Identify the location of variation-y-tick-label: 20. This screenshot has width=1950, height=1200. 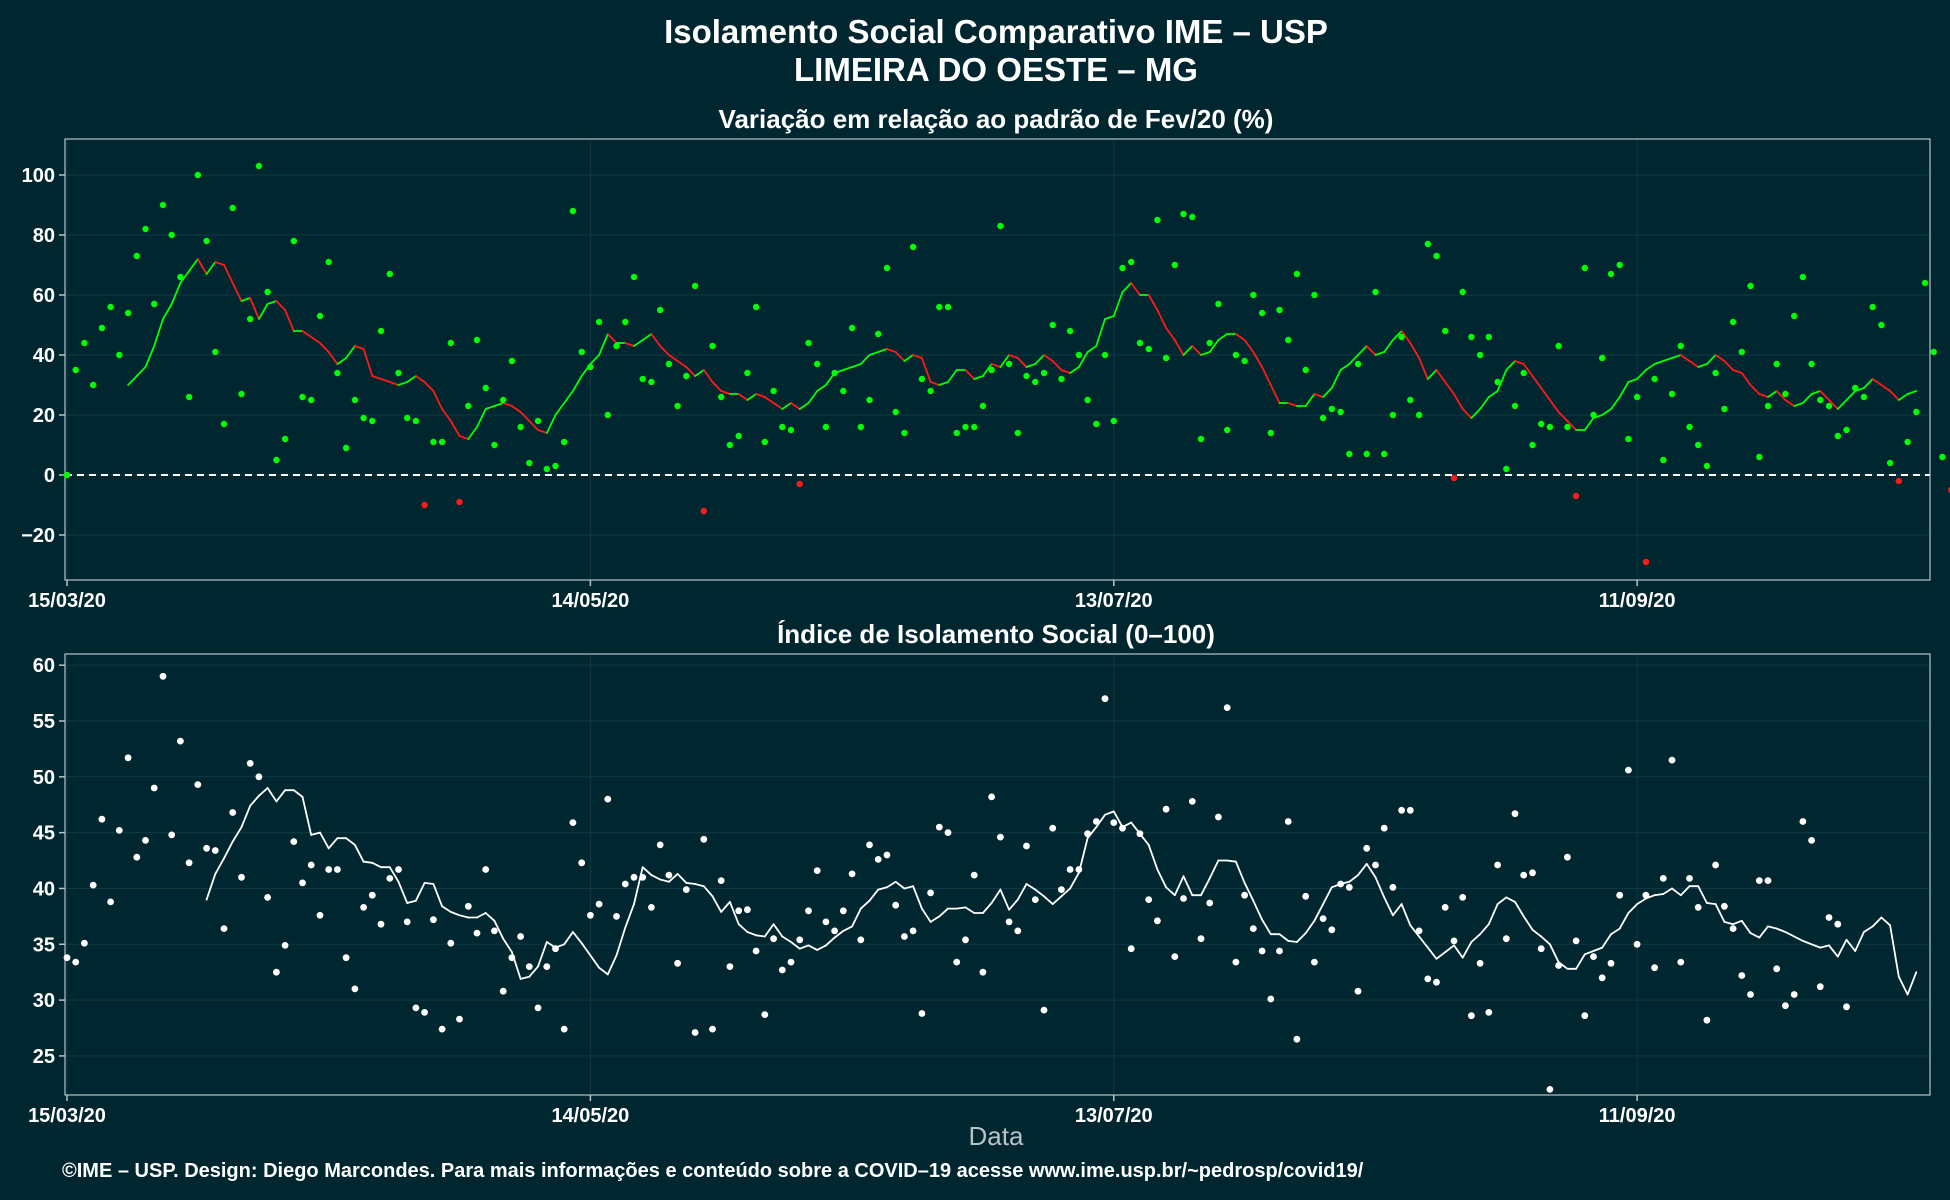
(44, 416).